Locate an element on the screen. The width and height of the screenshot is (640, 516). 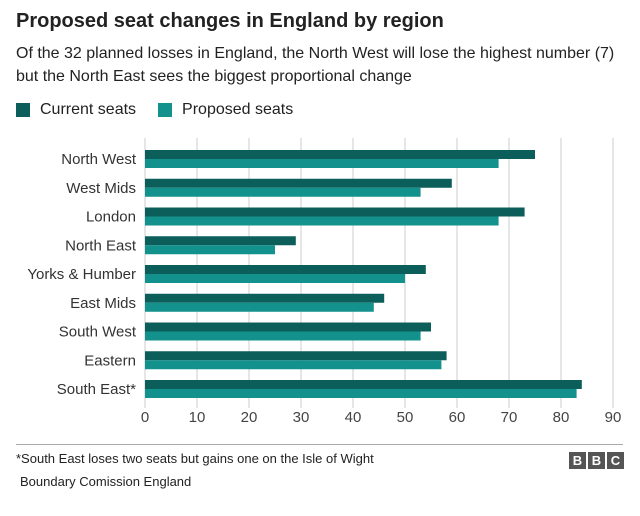
bbc-logo-letter-2: B is located at coordinates (596, 460).